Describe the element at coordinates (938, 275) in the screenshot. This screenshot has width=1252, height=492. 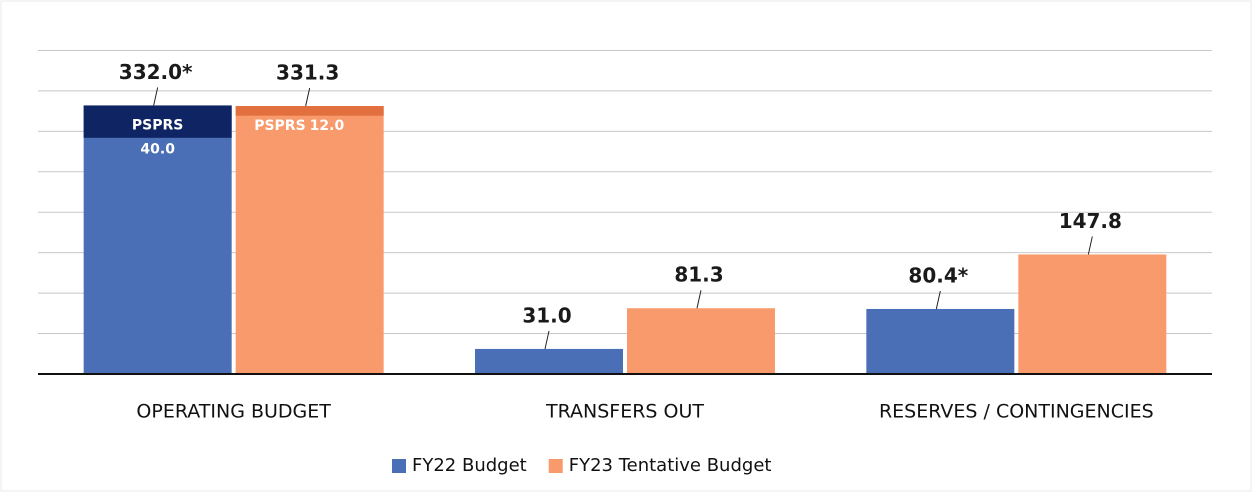
I see `value-label: 80.4*` at that location.